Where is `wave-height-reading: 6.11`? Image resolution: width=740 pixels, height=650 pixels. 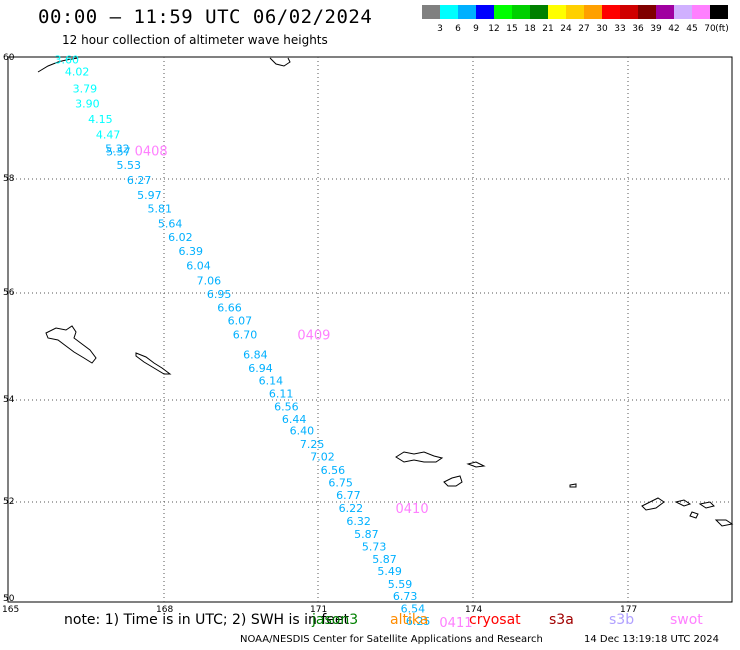
wave-height-reading: 6.11 is located at coordinates (281, 394).